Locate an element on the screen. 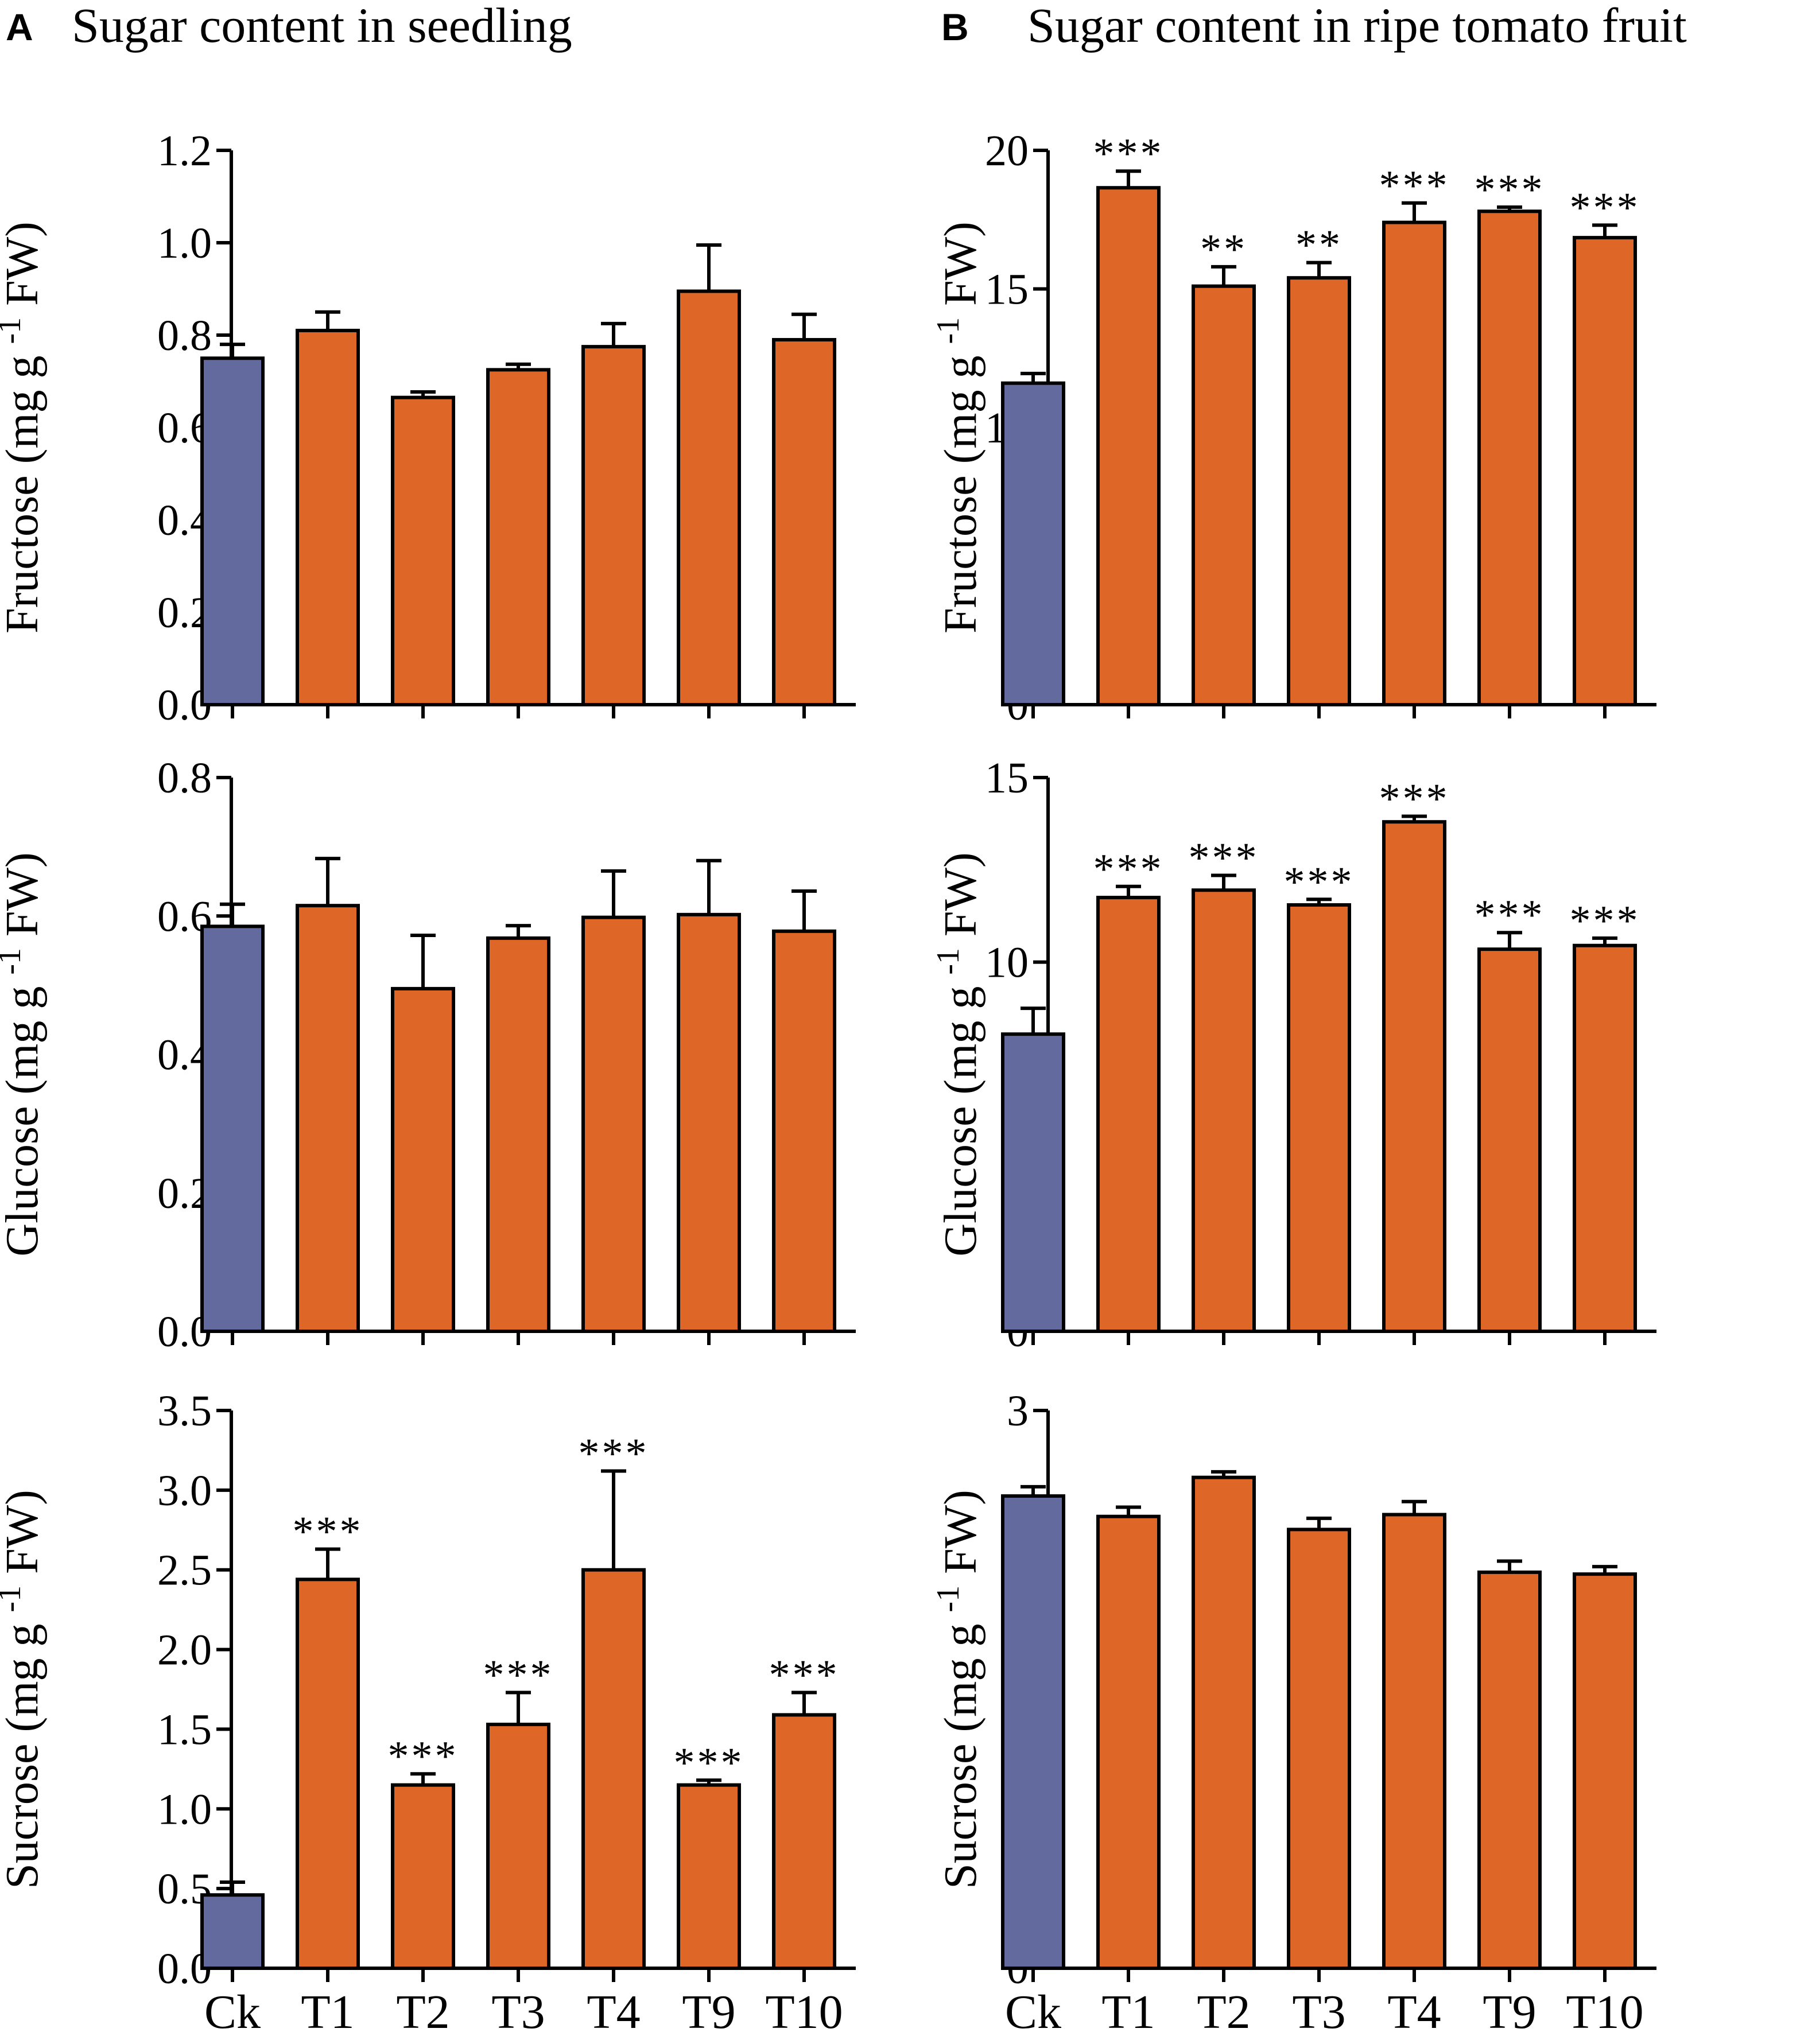 The image size is (1808, 2044). a-sucrose-significance-t9: *** is located at coordinates (709, 1762).